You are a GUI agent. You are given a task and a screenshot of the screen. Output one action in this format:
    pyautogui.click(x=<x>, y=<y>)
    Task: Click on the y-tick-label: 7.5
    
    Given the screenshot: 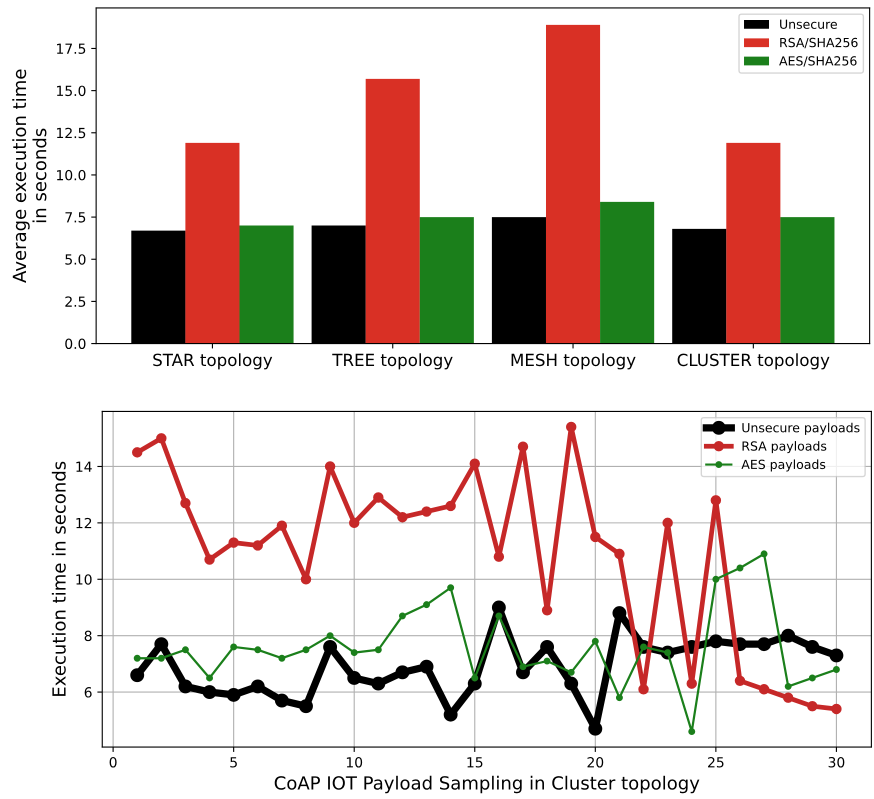 What is the action you would take?
    pyautogui.click(x=75, y=217)
    